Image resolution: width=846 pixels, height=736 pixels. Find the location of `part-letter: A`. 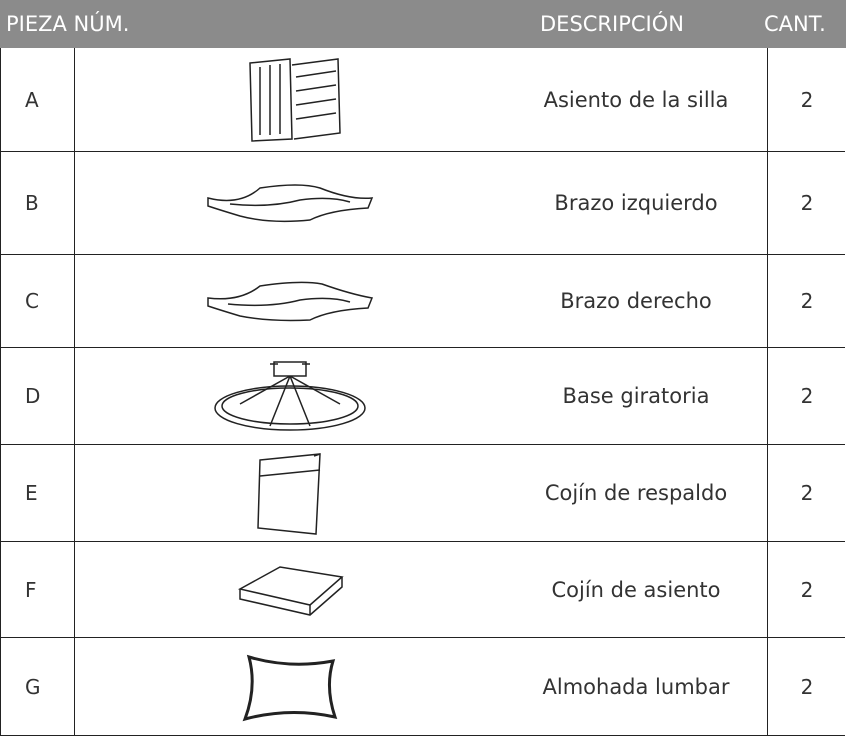

part-letter: A is located at coordinates (37, 99).